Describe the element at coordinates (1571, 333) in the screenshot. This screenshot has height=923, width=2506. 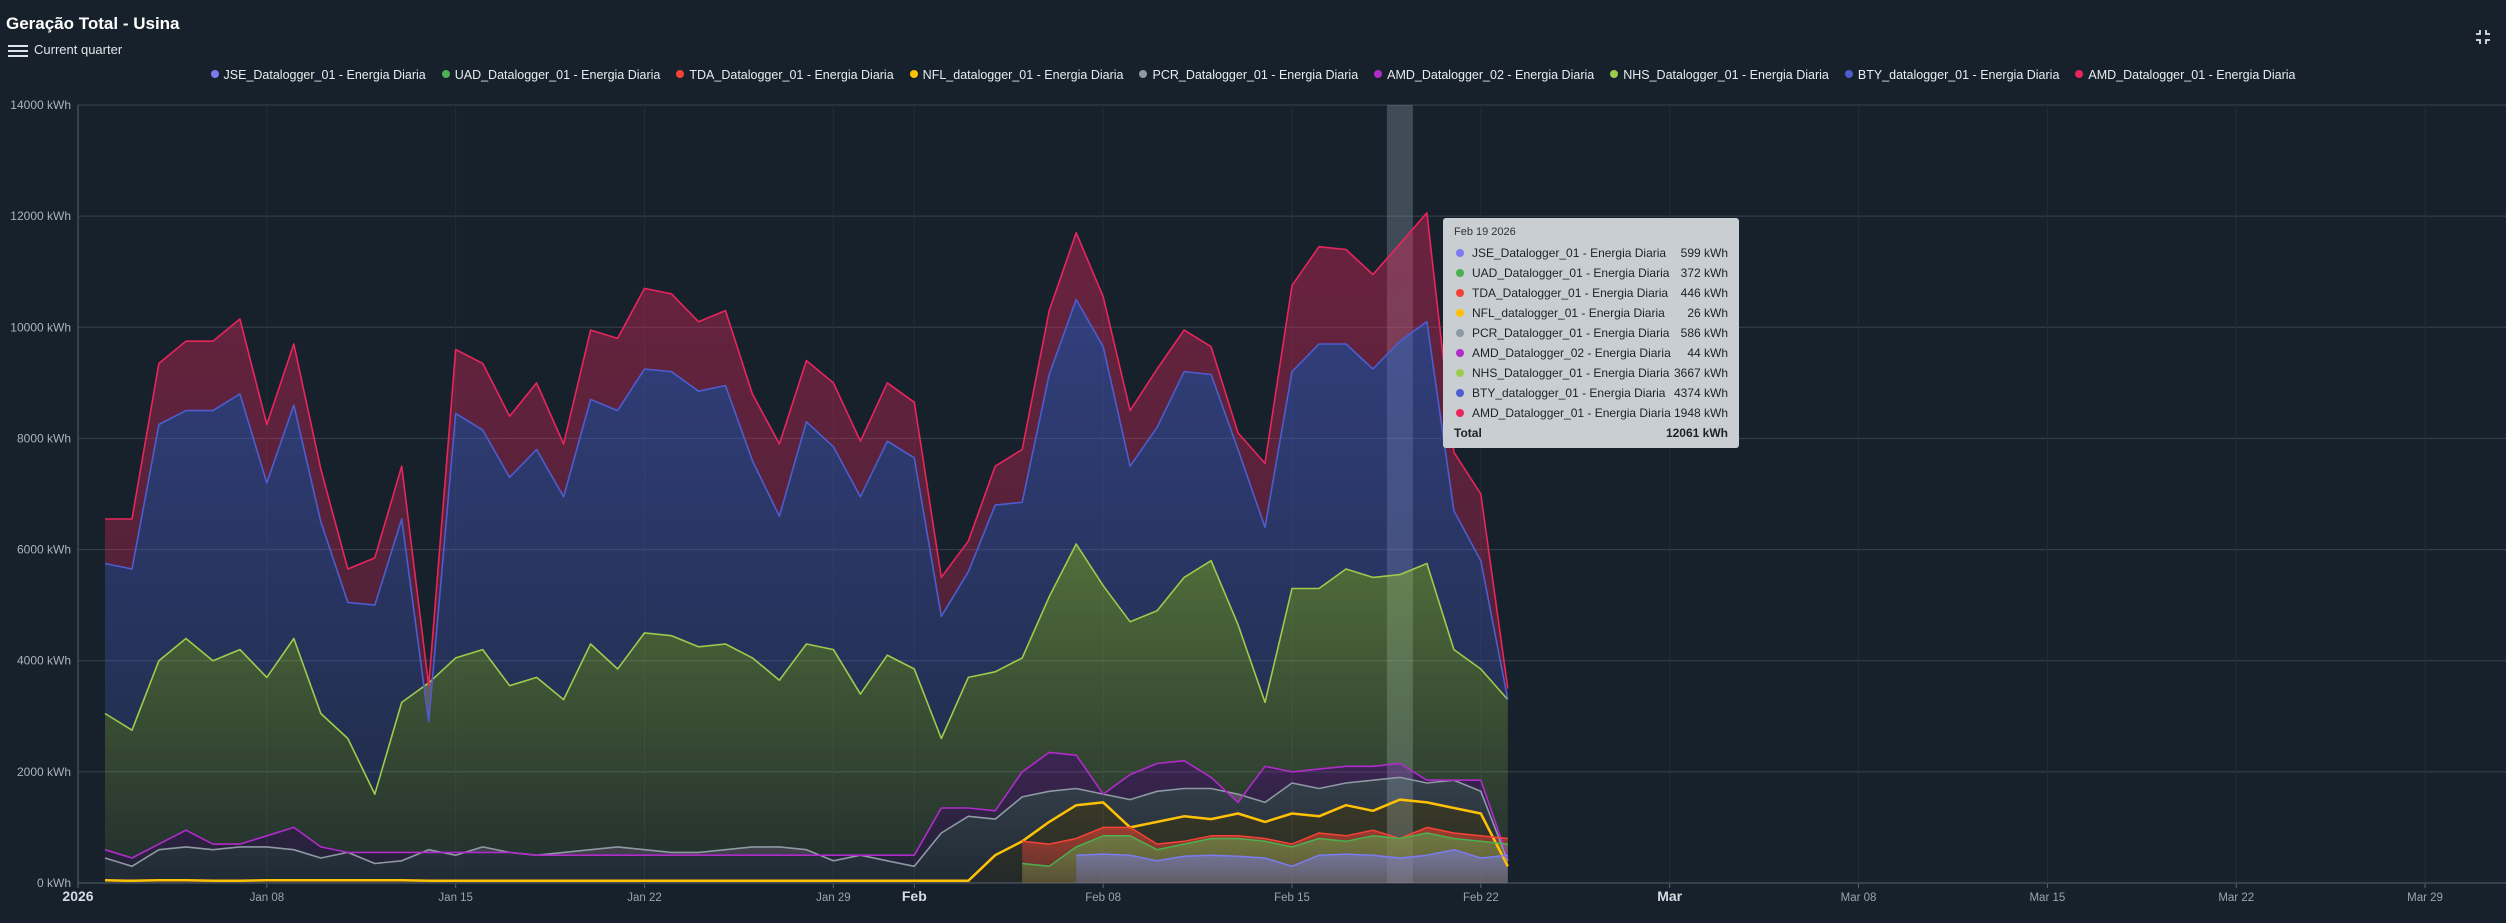
I see `tooltip-label: PCR_Datalogger_01 - Energia Diaria` at that location.